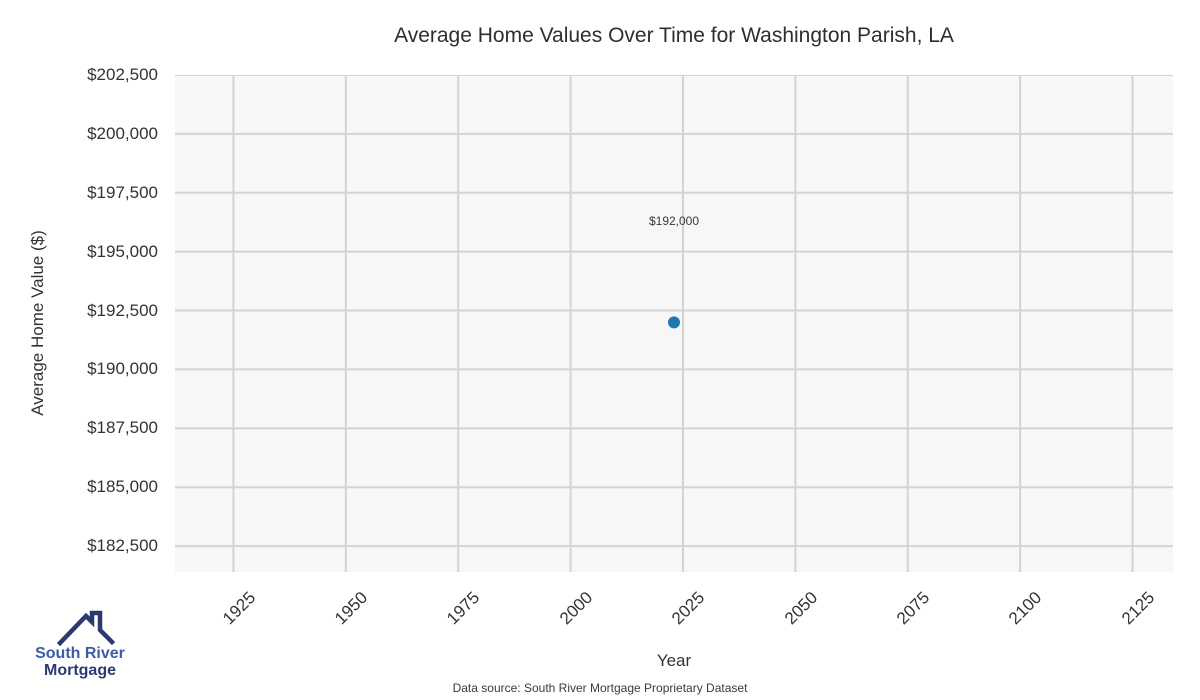 The height and width of the screenshot is (700, 1200). Describe the element at coordinates (122, 369) in the screenshot. I see `y-tick-label: $190,000` at that location.